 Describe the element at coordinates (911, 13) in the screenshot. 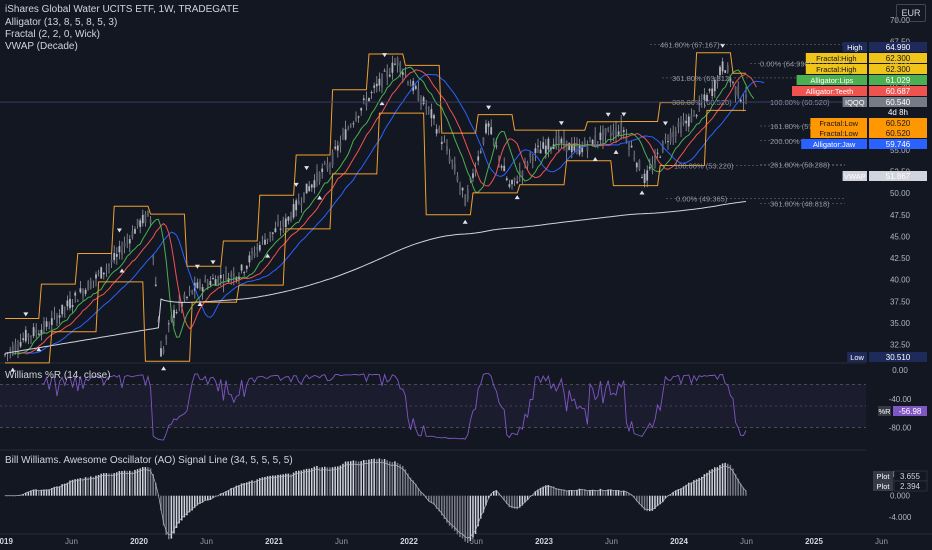

I see `currency-button: EUR` at that location.